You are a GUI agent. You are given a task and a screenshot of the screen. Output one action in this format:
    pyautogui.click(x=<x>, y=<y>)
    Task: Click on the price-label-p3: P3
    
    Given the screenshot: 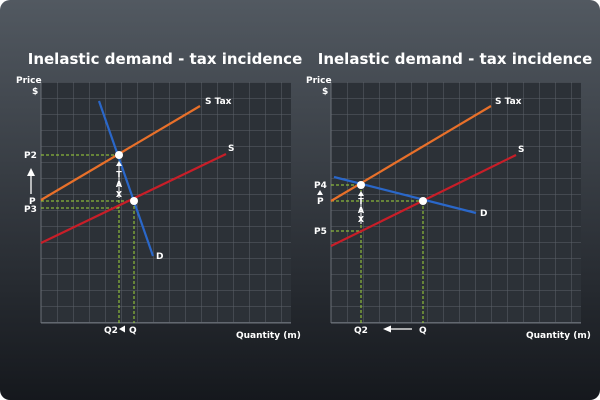 What is the action you would take?
    pyautogui.click(x=30, y=210)
    